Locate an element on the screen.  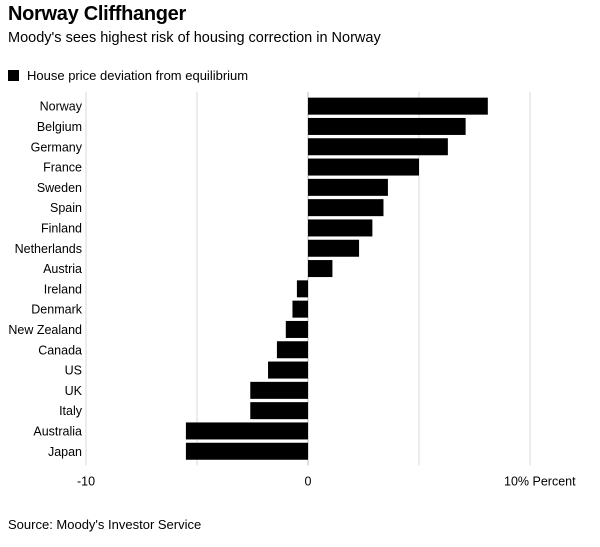
legend-swatch is located at coordinates (13, 75).